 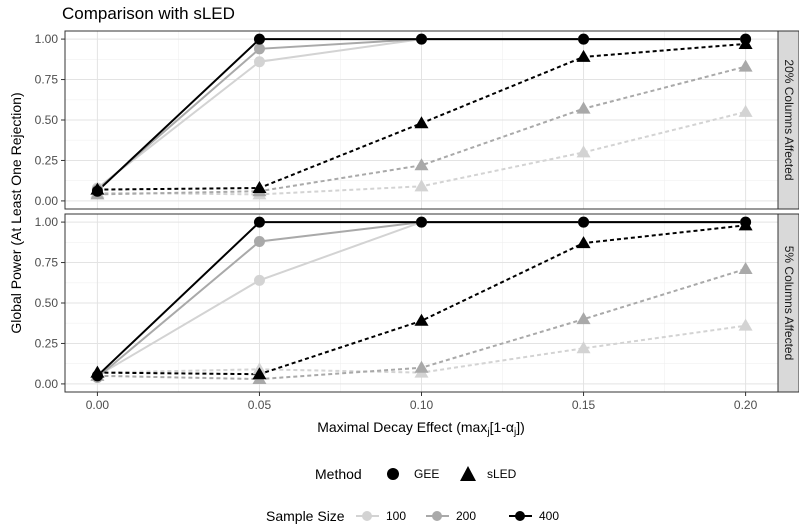 I want to click on x-tick-label: 0.20, so click(x=746, y=405).